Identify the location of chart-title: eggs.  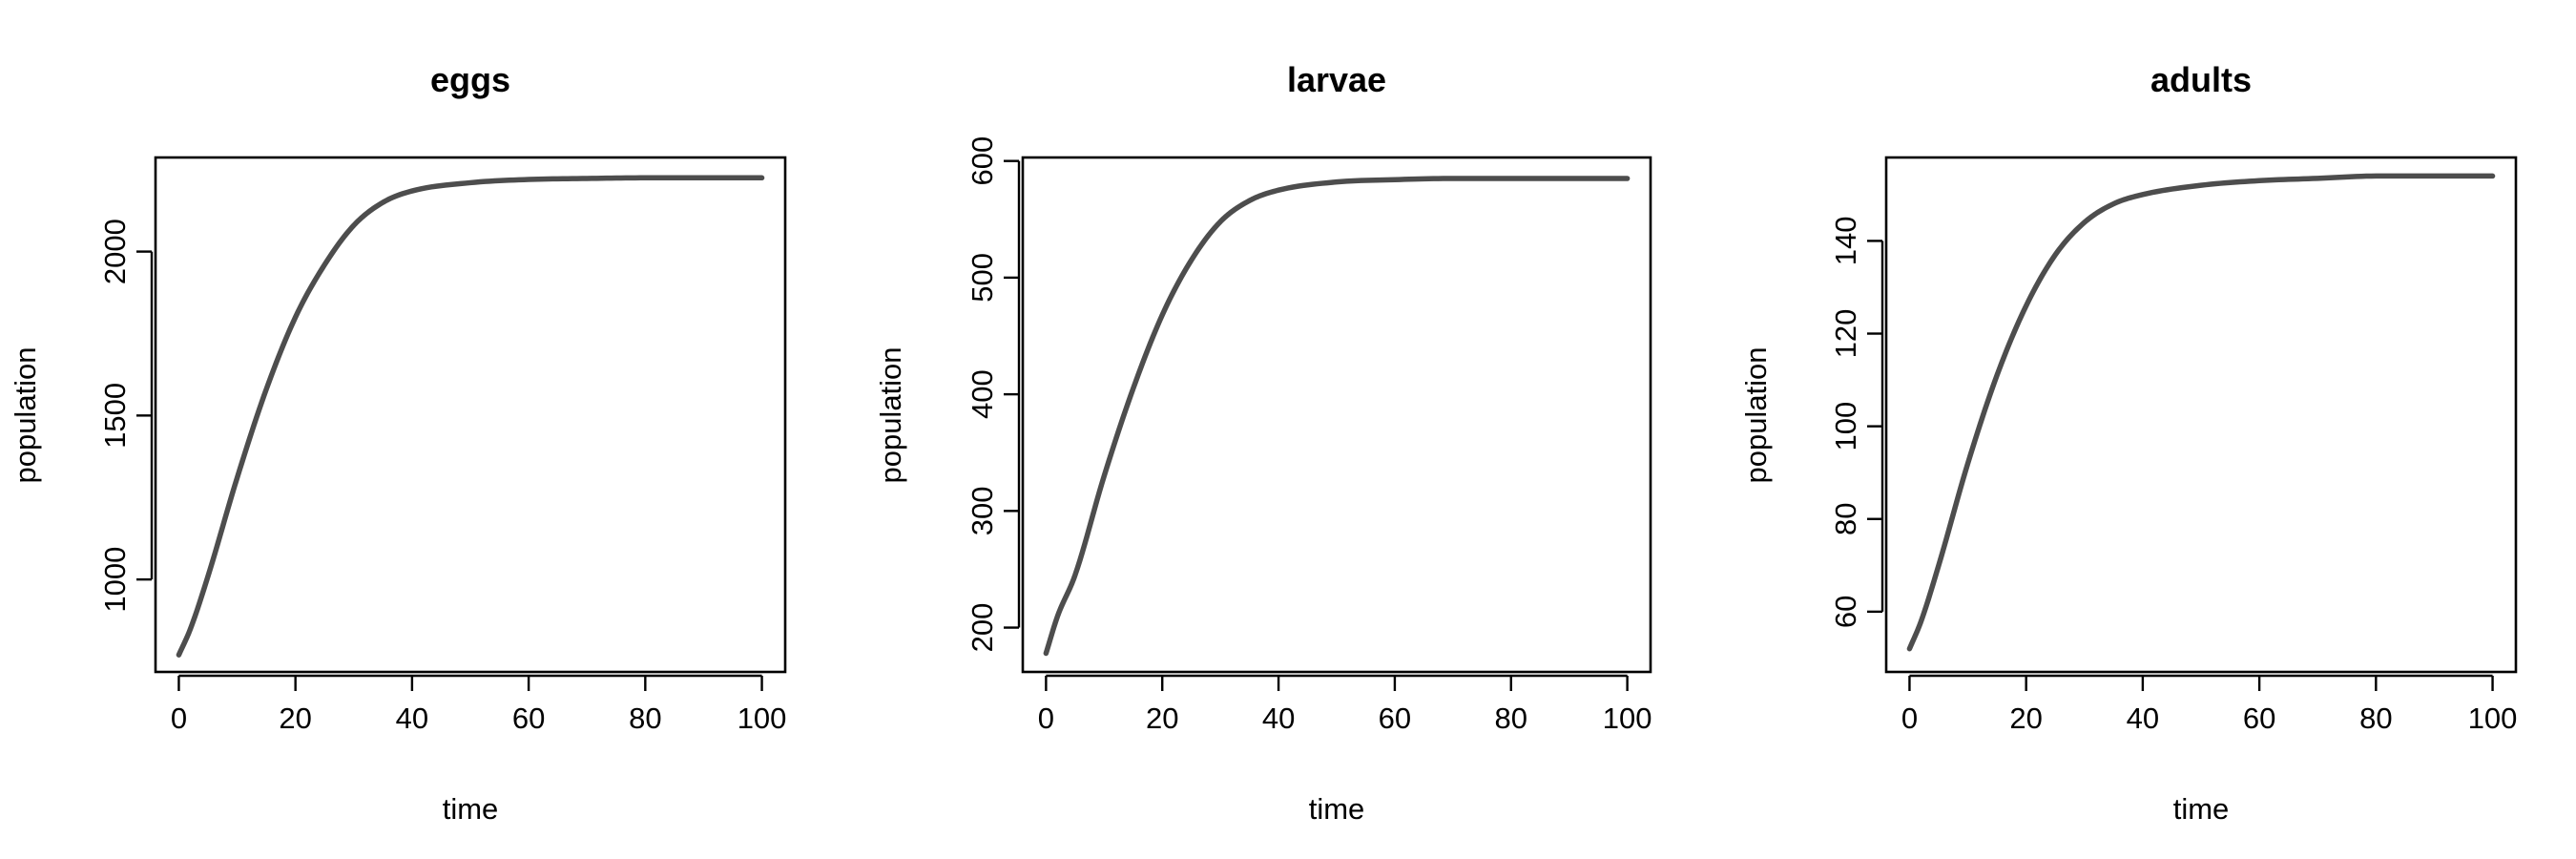
(470, 79).